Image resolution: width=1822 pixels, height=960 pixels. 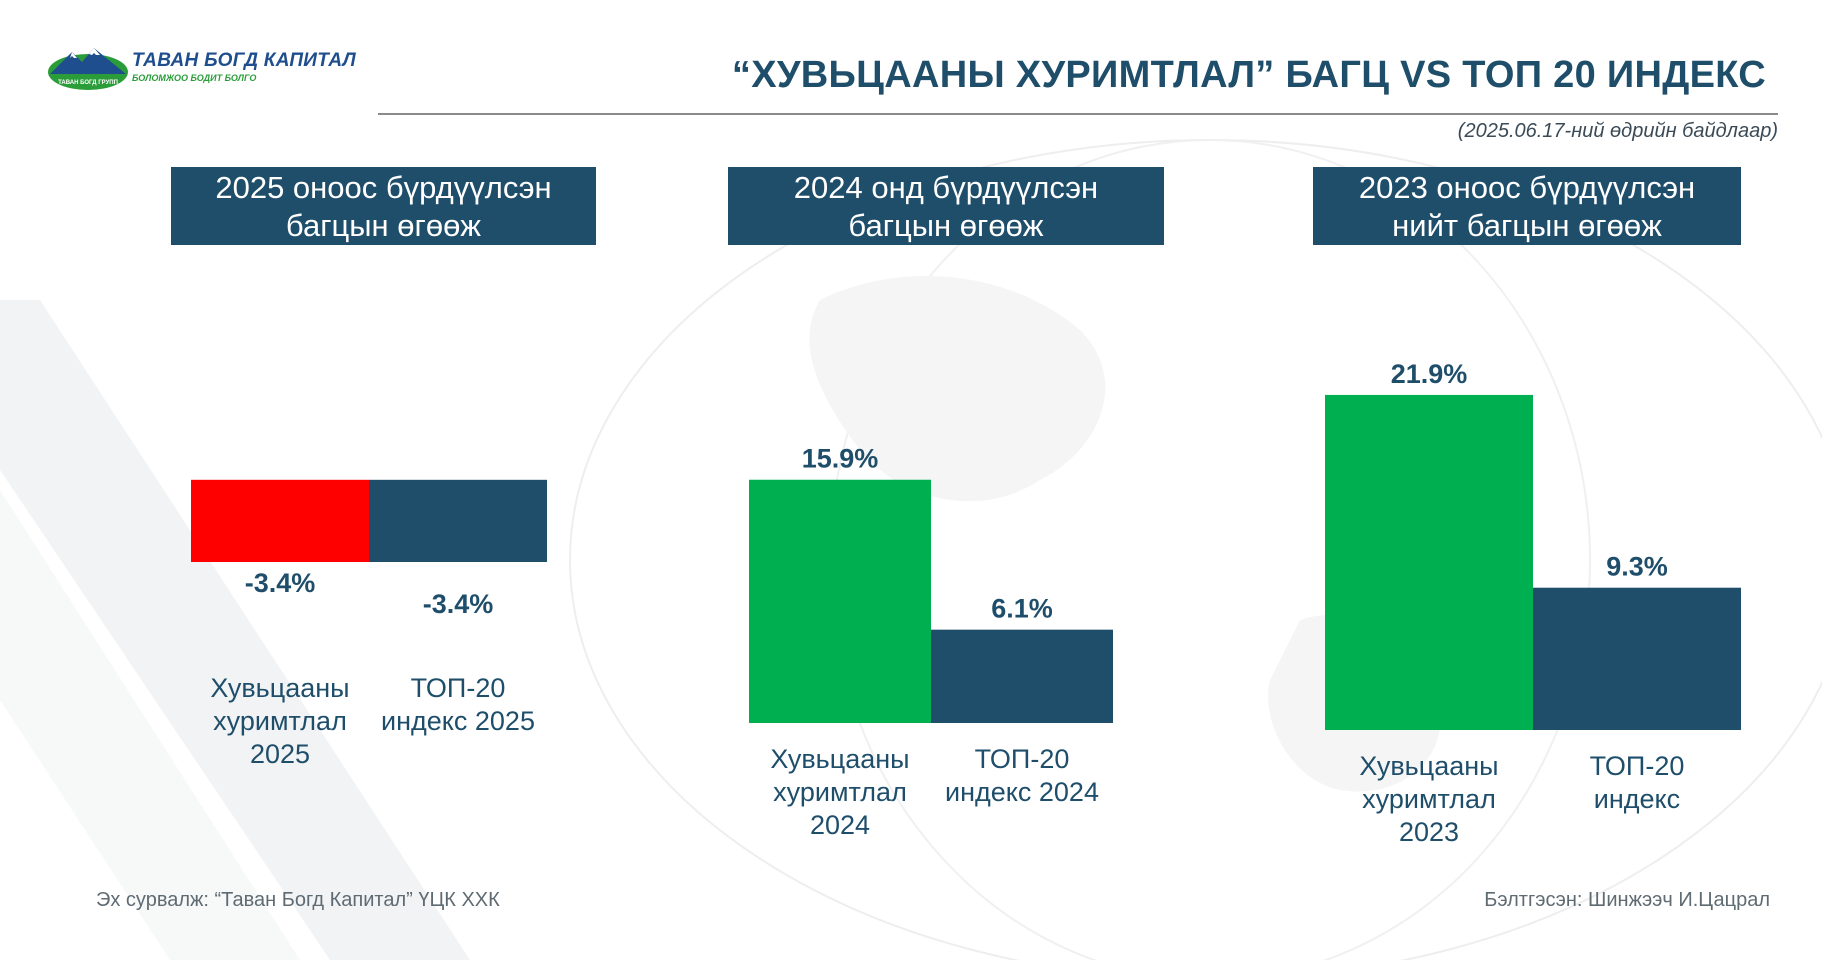 I want to click on data-label: 15.9%, so click(x=840, y=459).